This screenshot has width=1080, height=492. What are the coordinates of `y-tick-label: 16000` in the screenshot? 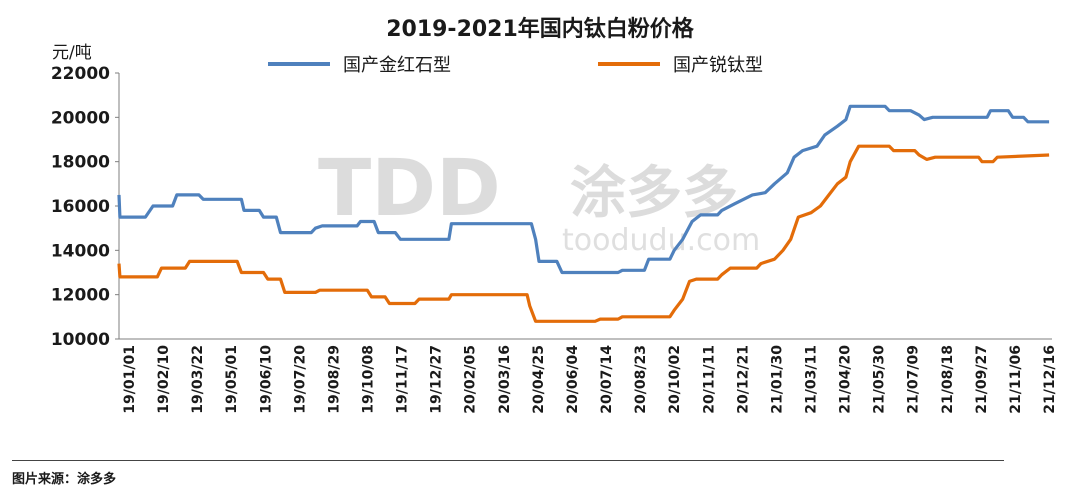 It's located at (80, 207).